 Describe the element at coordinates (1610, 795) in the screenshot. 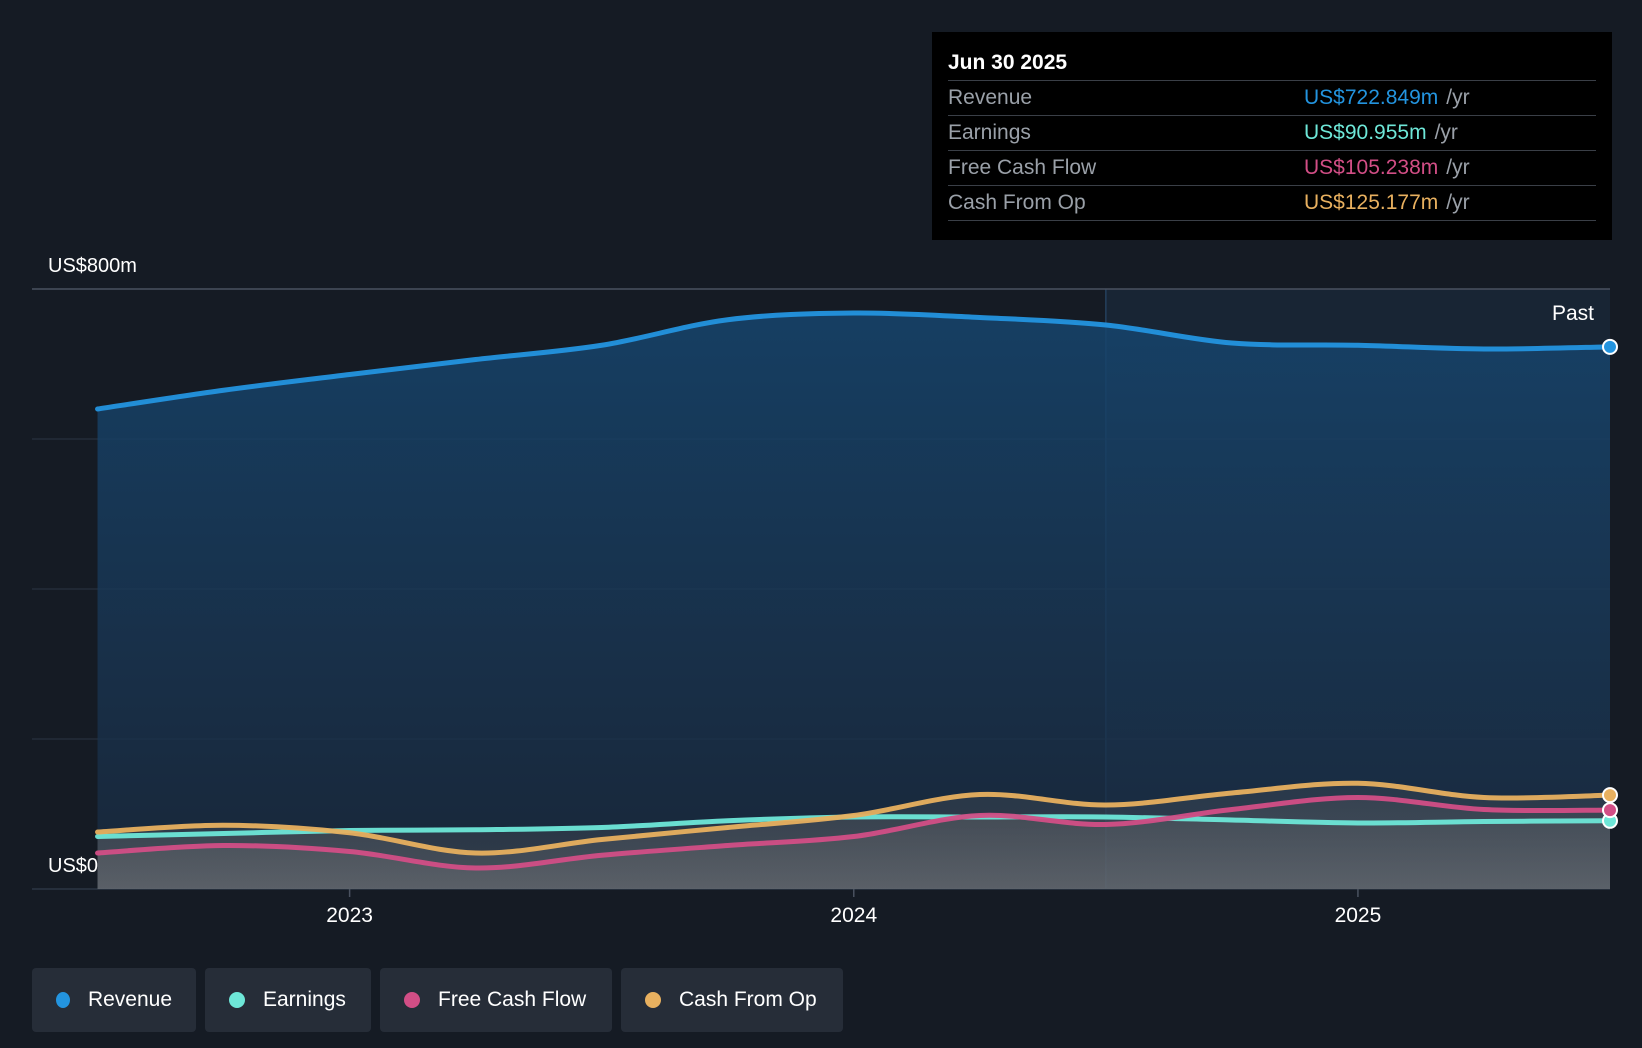

I see `endpoint-cash-from-op` at that location.